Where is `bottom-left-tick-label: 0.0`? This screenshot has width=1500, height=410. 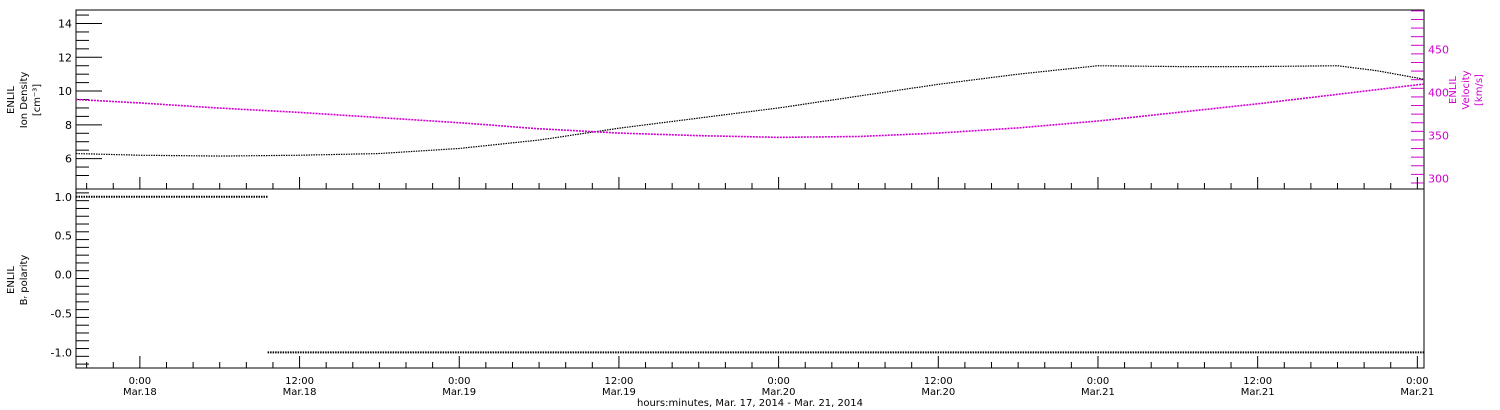 bottom-left-tick-label: 0.0 is located at coordinates (64, 275).